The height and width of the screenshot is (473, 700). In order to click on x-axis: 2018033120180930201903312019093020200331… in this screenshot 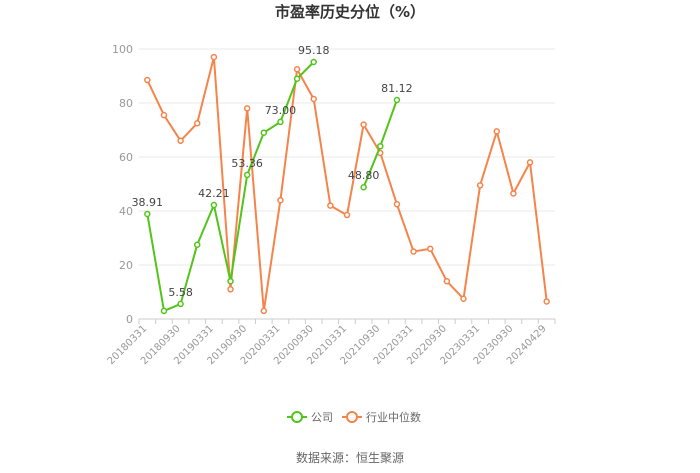, I will do `click(331, 343)`.